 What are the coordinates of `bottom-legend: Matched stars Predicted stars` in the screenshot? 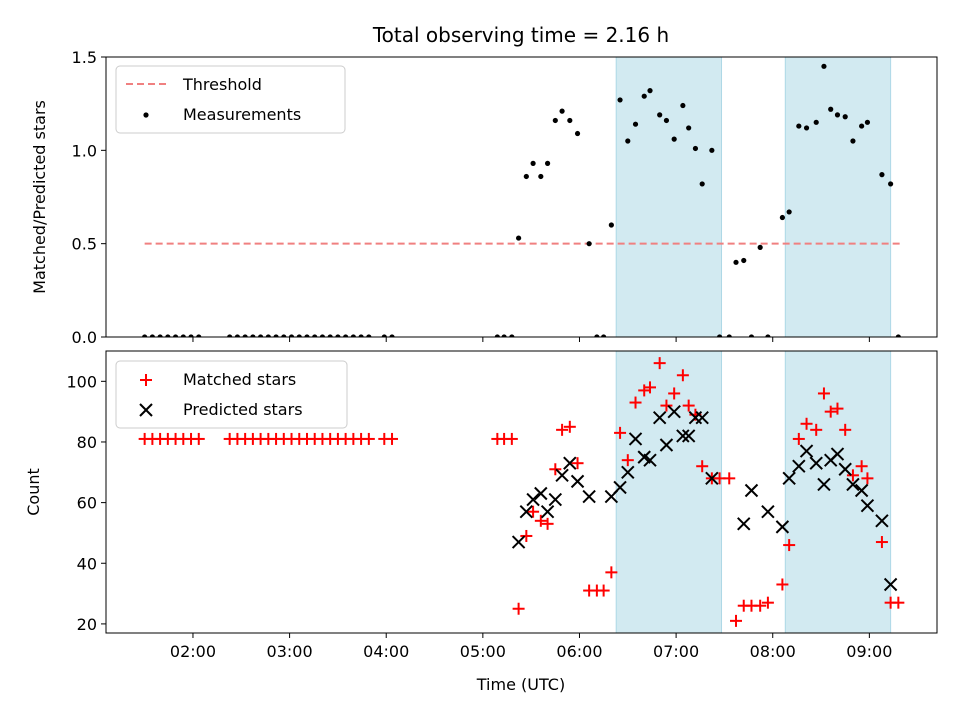 It's located at (231, 394).